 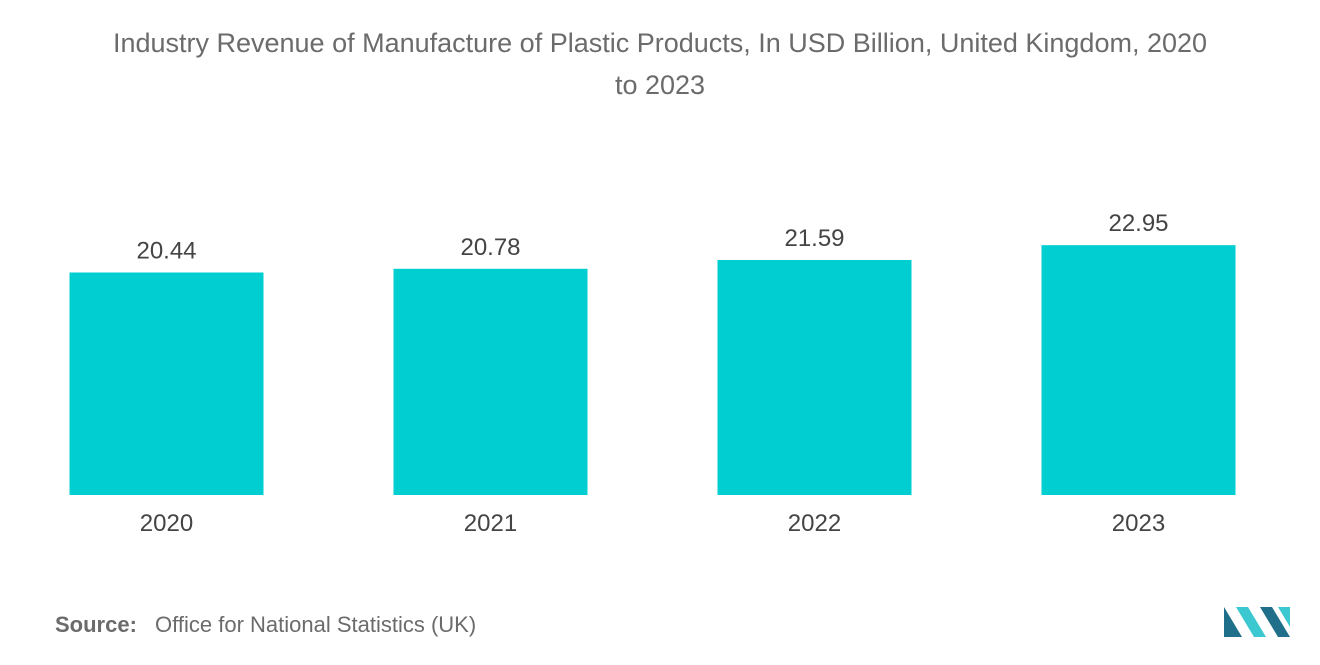 I want to click on x-tick-label-2022: 2022, so click(x=814, y=523).